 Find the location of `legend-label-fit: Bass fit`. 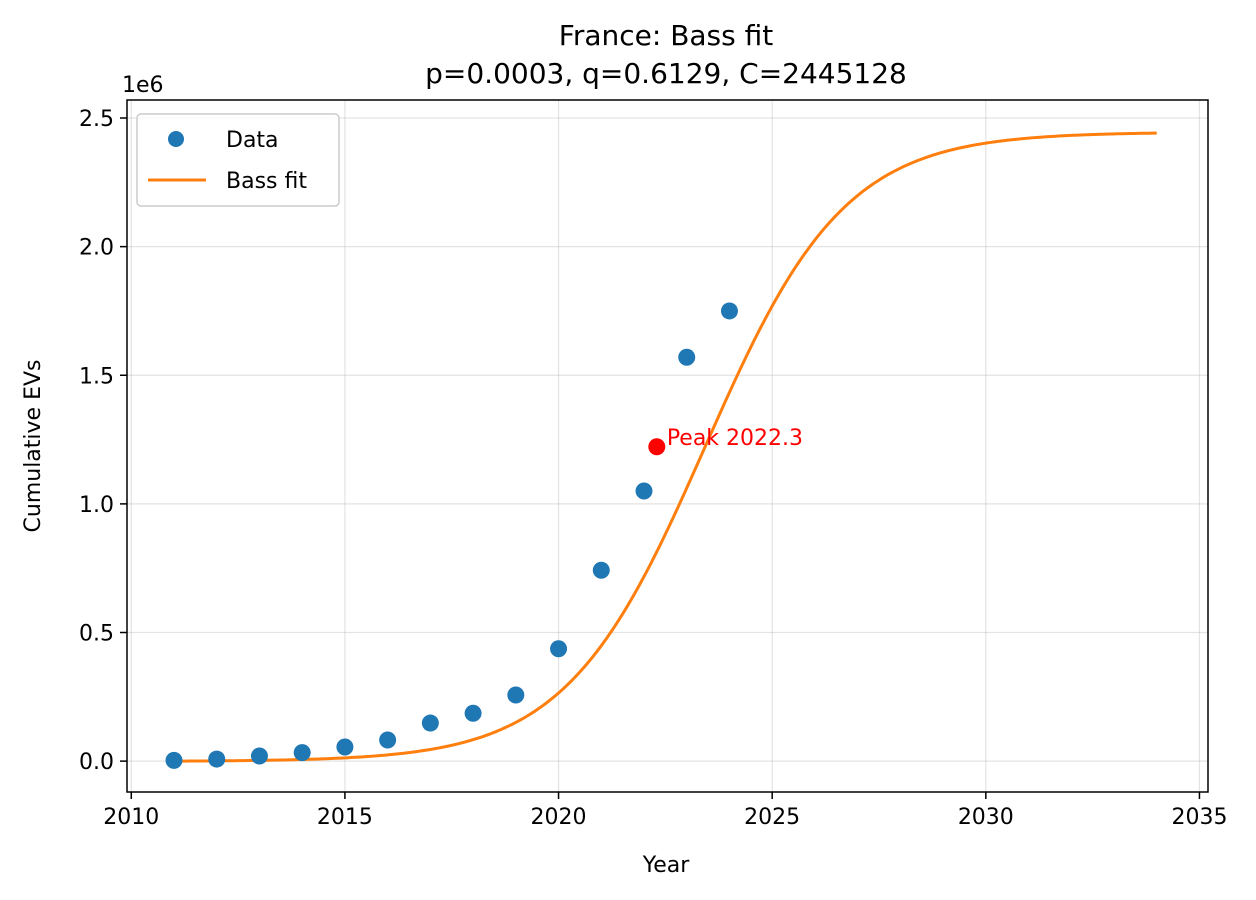

legend-label-fit: Bass fit is located at coordinates (266, 181).